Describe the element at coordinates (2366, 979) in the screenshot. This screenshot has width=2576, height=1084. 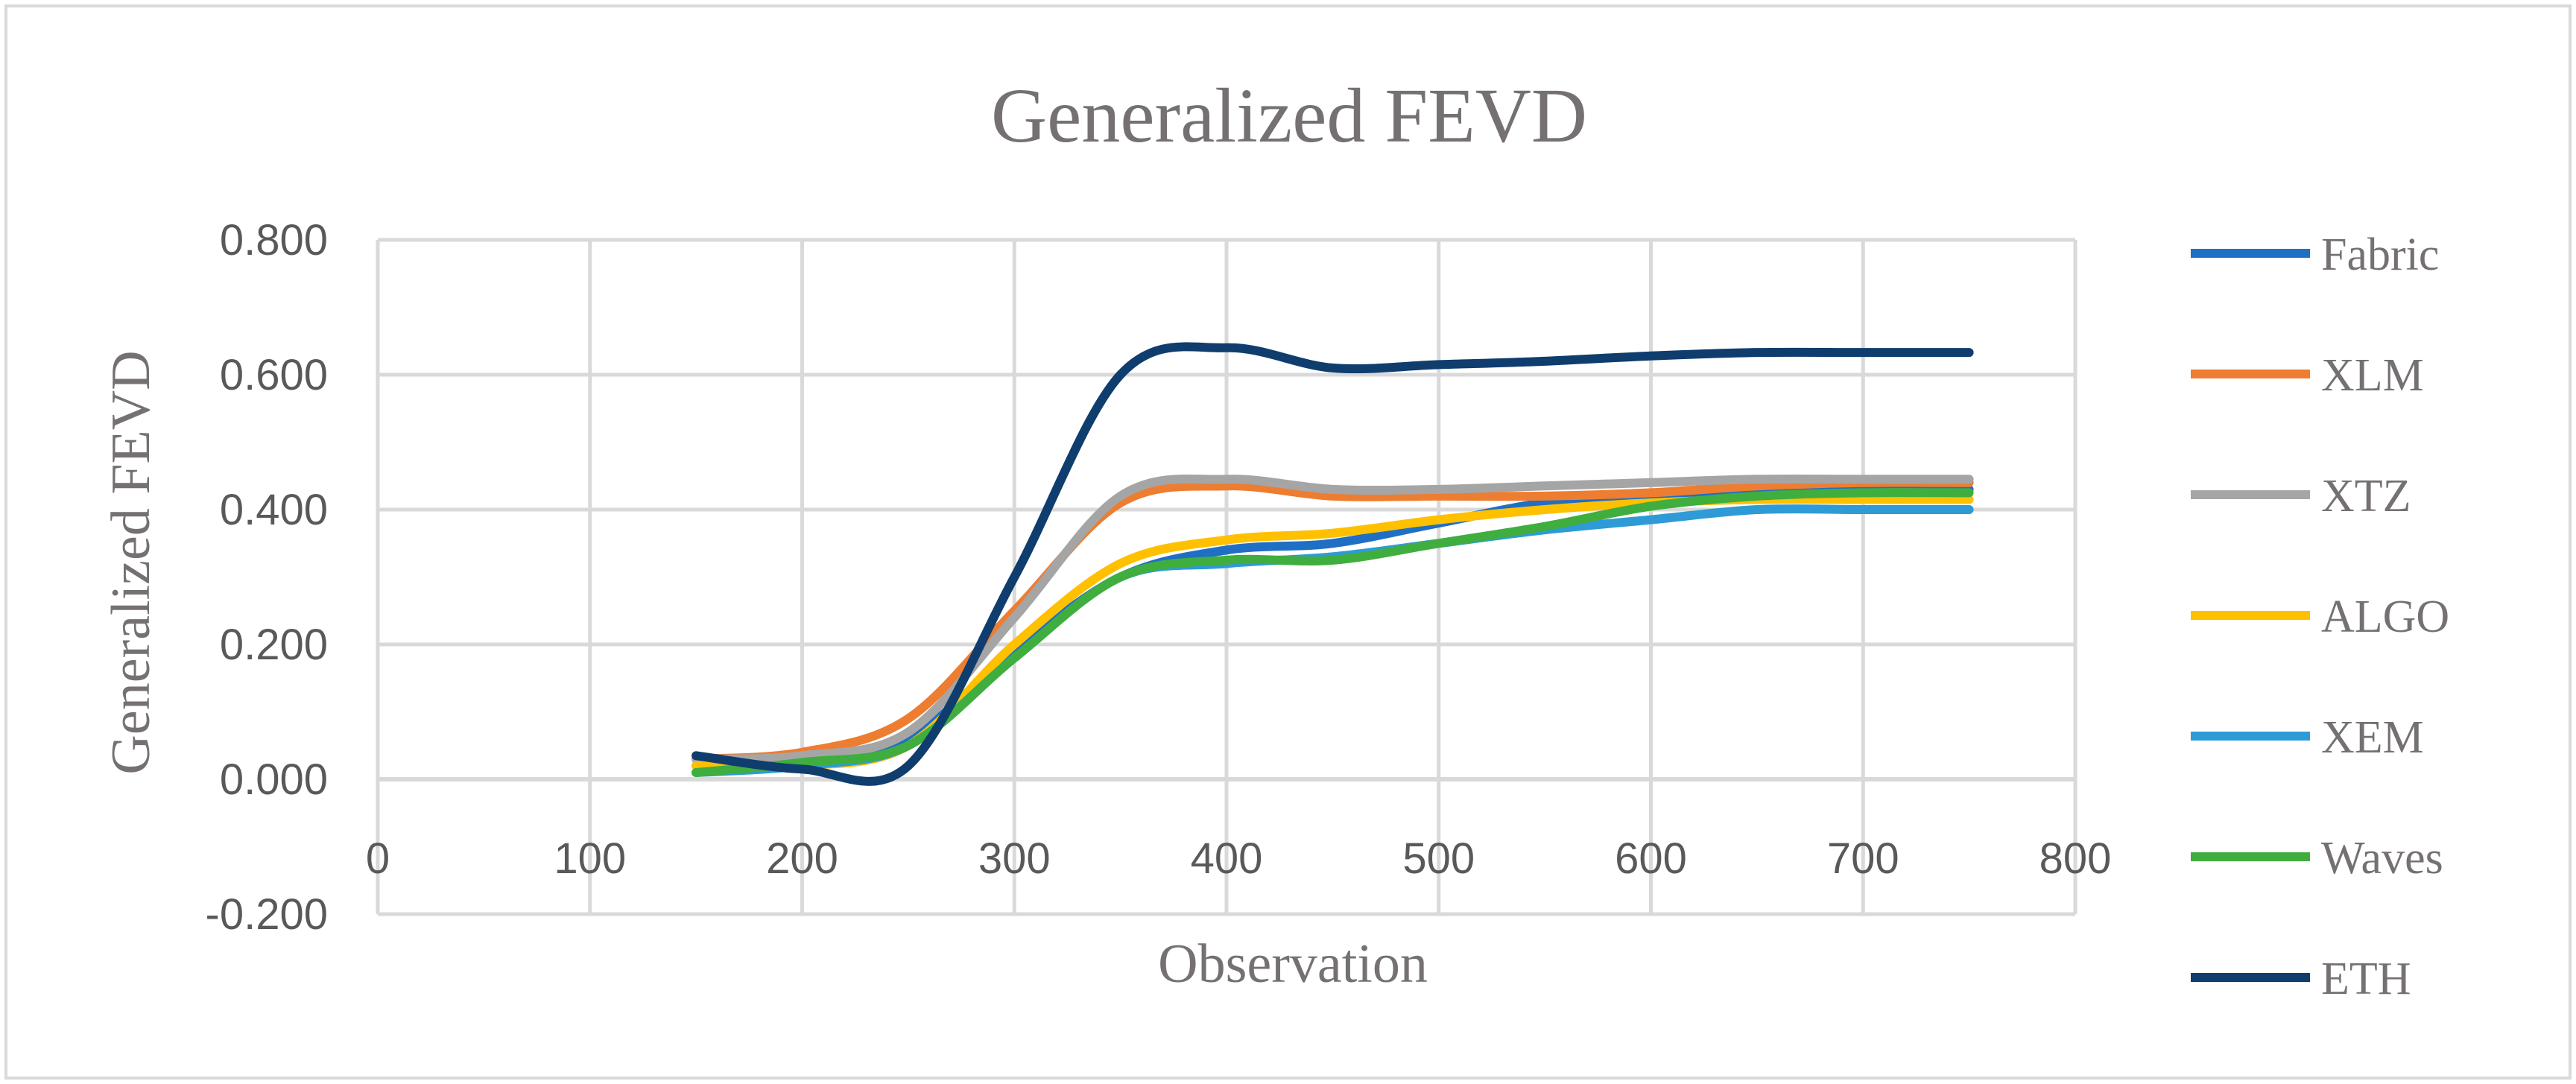
I see `legend-label-eth: ETH` at that location.